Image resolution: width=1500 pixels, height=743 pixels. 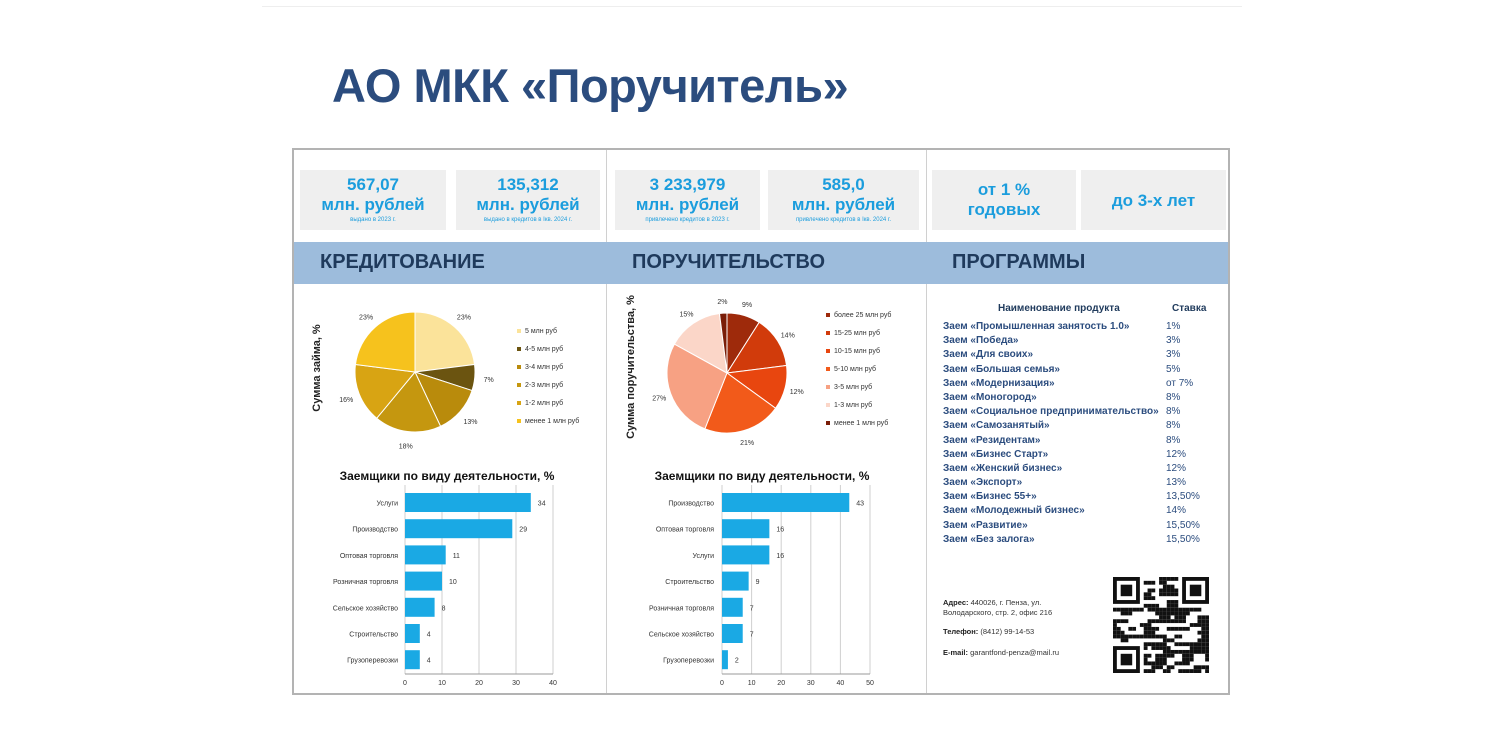 What do you see at coordinates (523, 530) in the screenshot?
I see `bar-value-label: 29` at bounding box center [523, 530].